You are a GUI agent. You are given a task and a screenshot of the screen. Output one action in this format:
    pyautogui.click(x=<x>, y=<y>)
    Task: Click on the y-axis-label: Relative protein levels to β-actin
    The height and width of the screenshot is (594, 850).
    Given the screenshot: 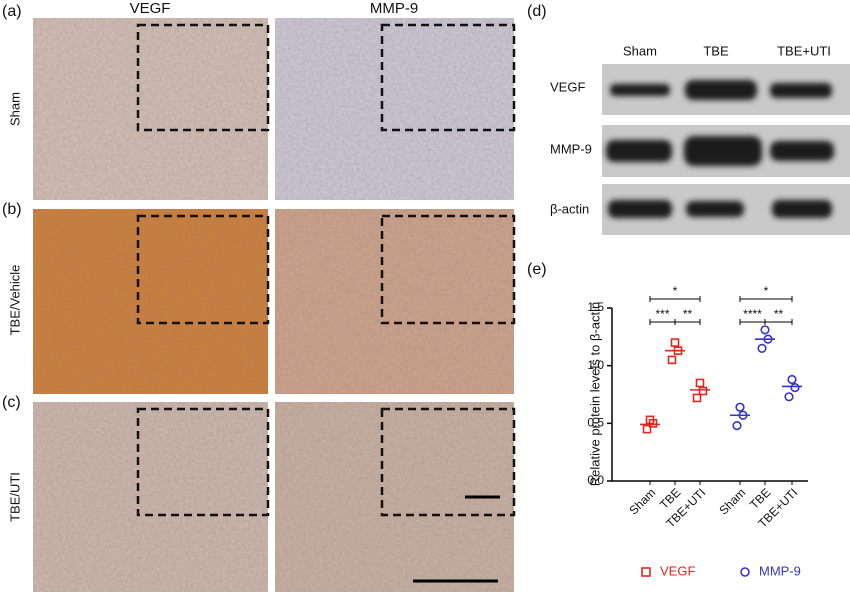 What is the action you would take?
    pyautogui.click(x=594, y=394)
    